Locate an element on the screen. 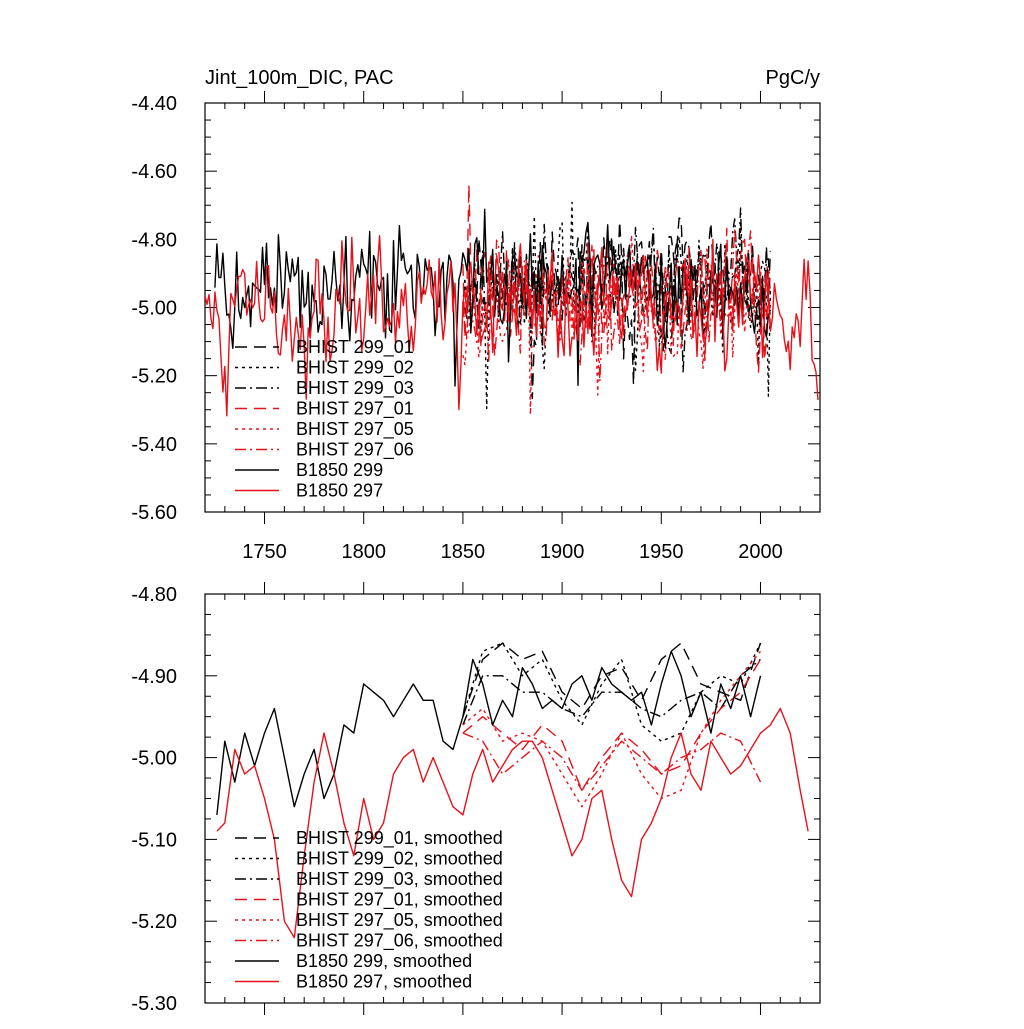 The width and height of the screenshot is (1024, 1029). legend-label: BHIST 297_05 is located at coordinates (355, 429).